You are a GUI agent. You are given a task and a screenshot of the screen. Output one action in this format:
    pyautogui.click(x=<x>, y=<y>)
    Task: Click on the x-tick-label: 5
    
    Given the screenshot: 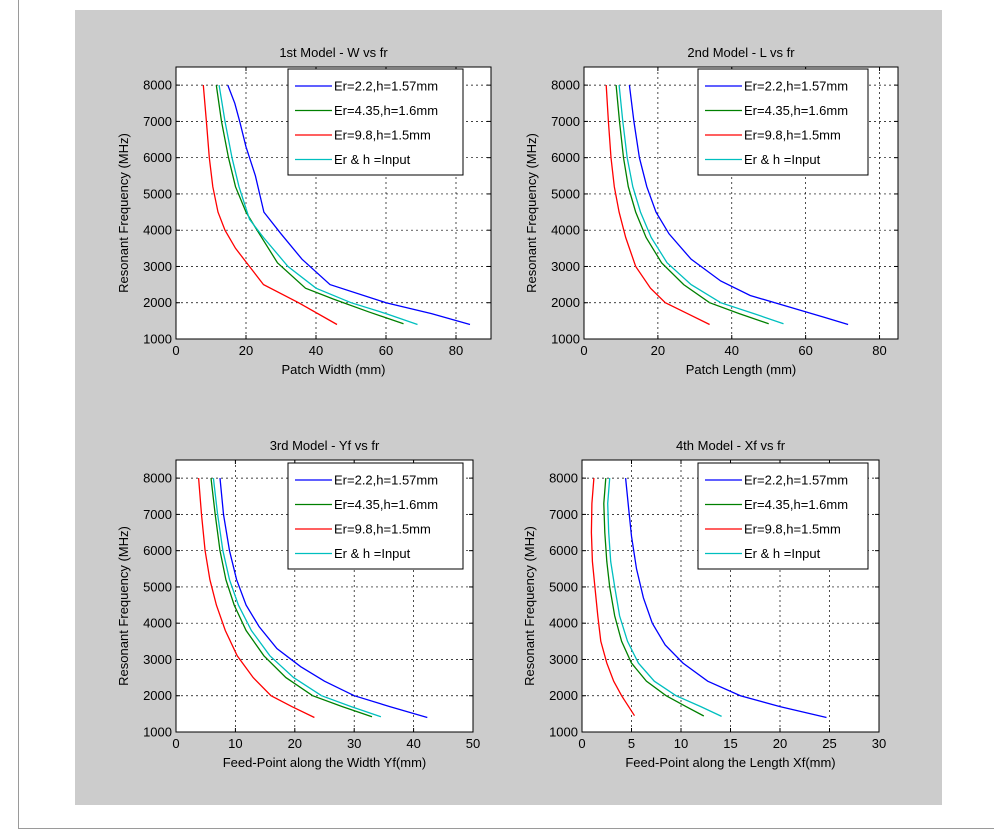 What is the action you would take?
    pyautogui.click(x=631, y=743)
    